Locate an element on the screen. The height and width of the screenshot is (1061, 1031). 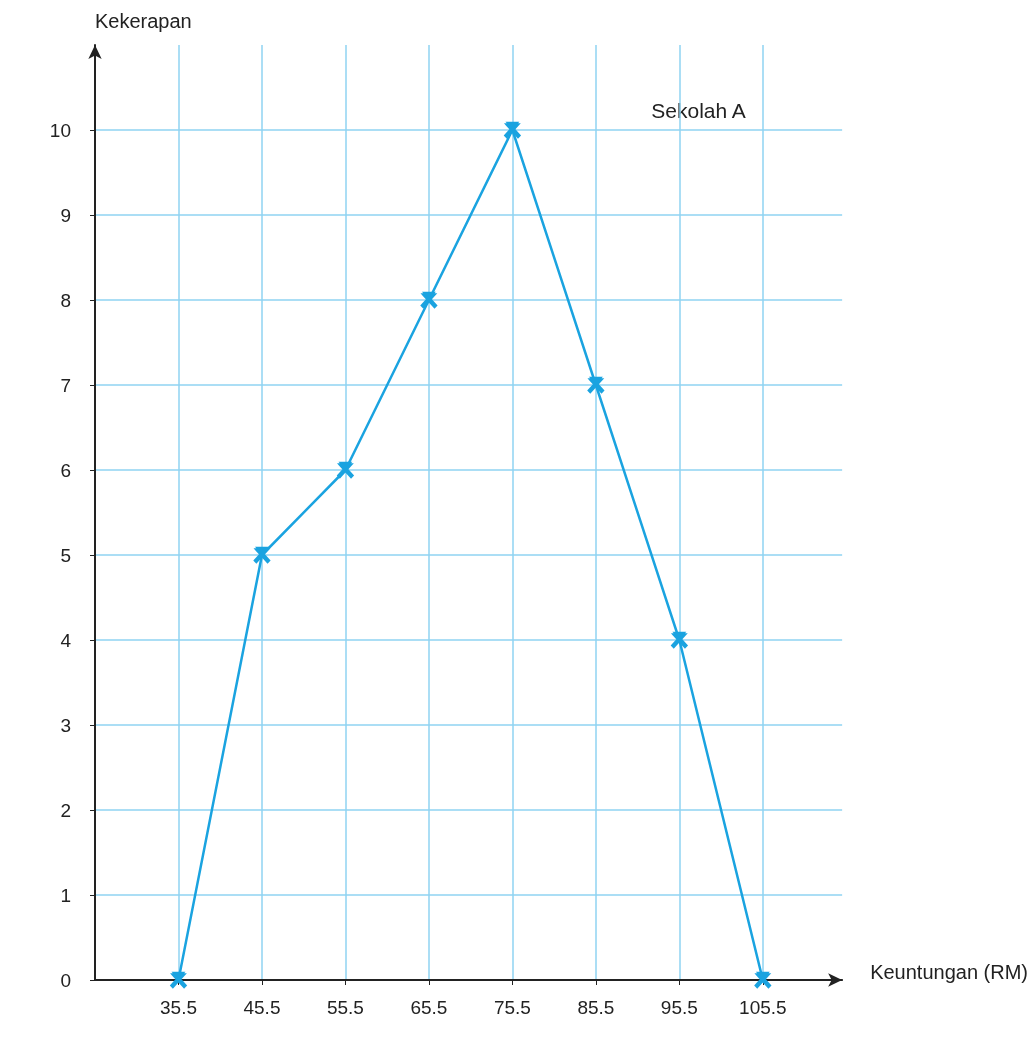
x-tick-label: 85.5 is located at coordinates (596, 1007).